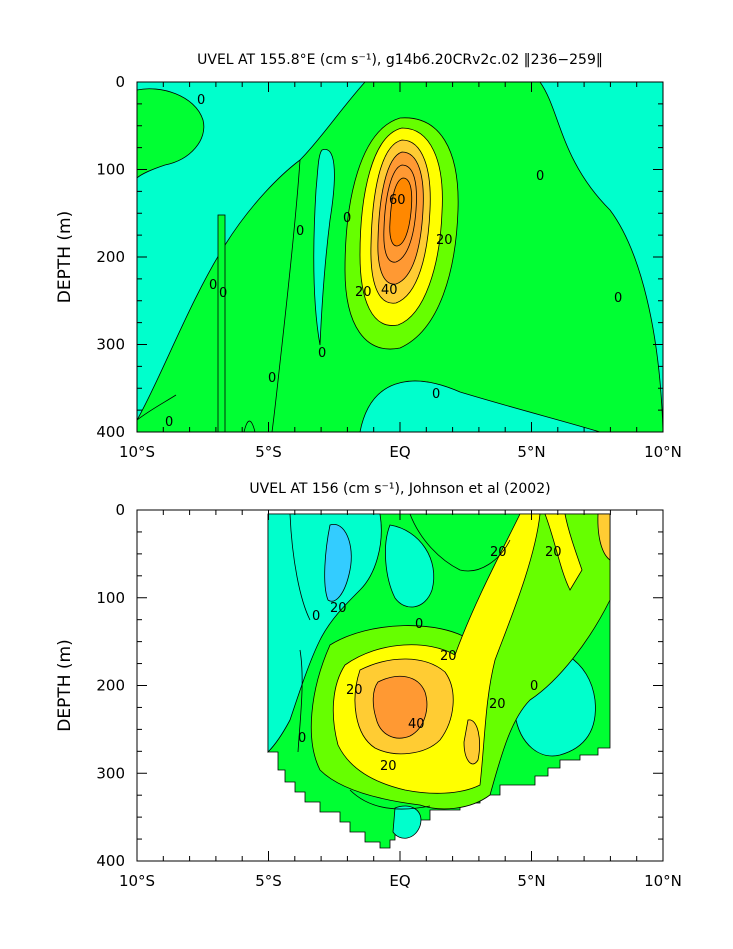 The height and width of the screenshot is (949, 733). What do you see at coordinates (324, 247) in the screenshot?
I see `top-cyan-tongue` at bounding box center [324, 247].